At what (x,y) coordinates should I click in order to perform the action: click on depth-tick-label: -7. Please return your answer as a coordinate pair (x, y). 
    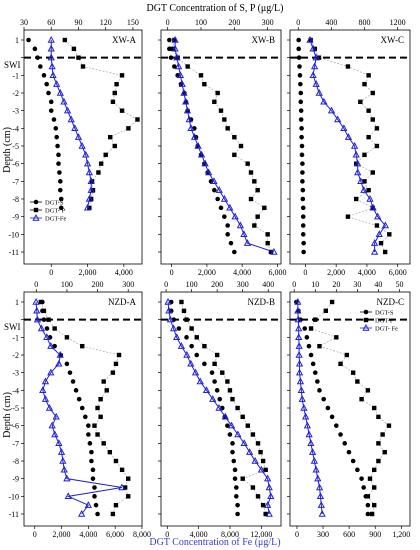
    Looking at the image, I should click on (15, 443).